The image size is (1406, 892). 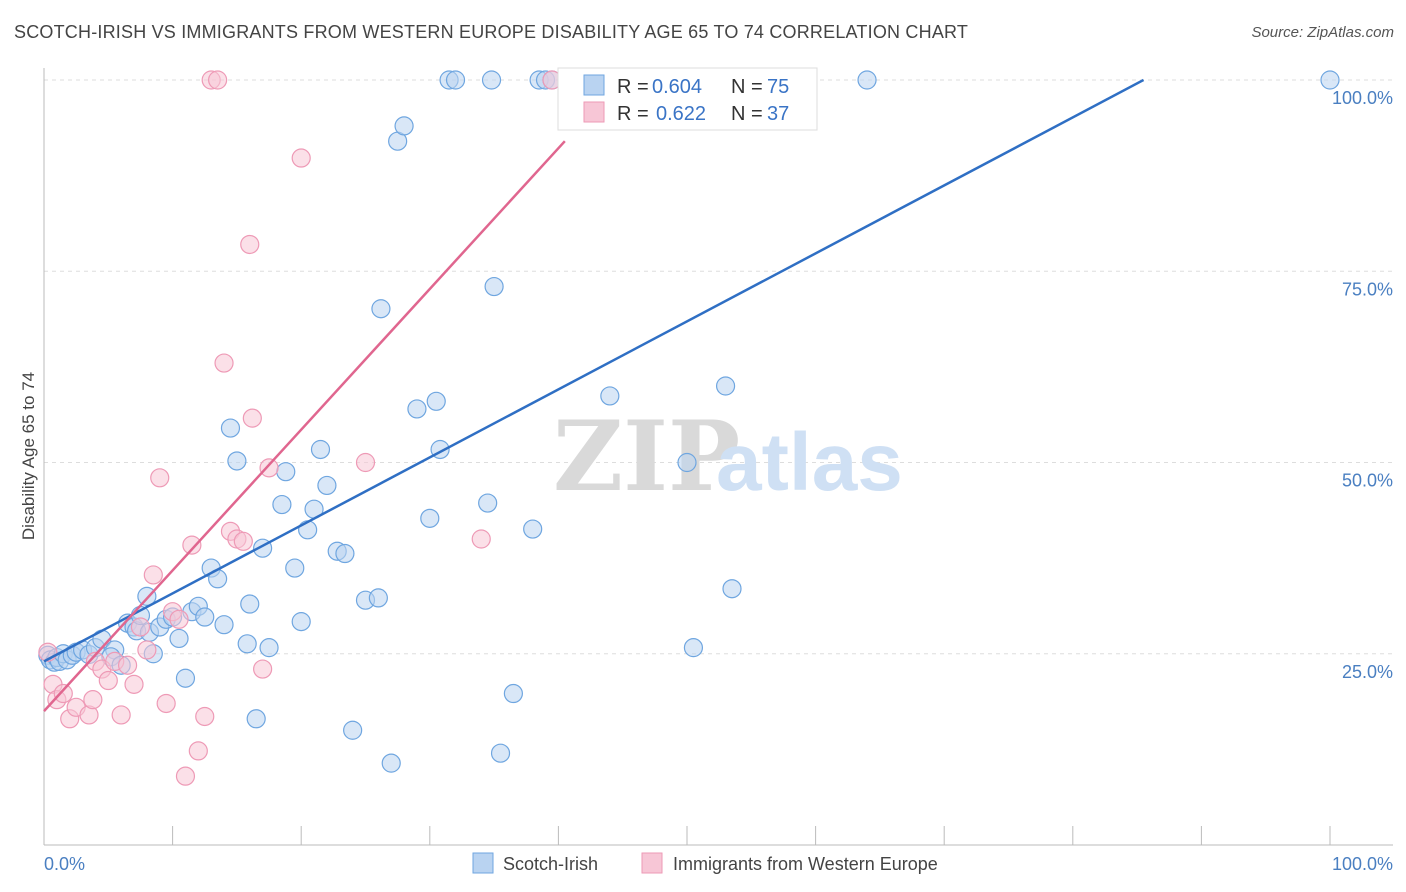 What do you see at coordinates (550, 864) in the screenshot?
I see `legend-bottom-label-scotch-irish: Scotch-Irish` at bounding box center [550, 864].